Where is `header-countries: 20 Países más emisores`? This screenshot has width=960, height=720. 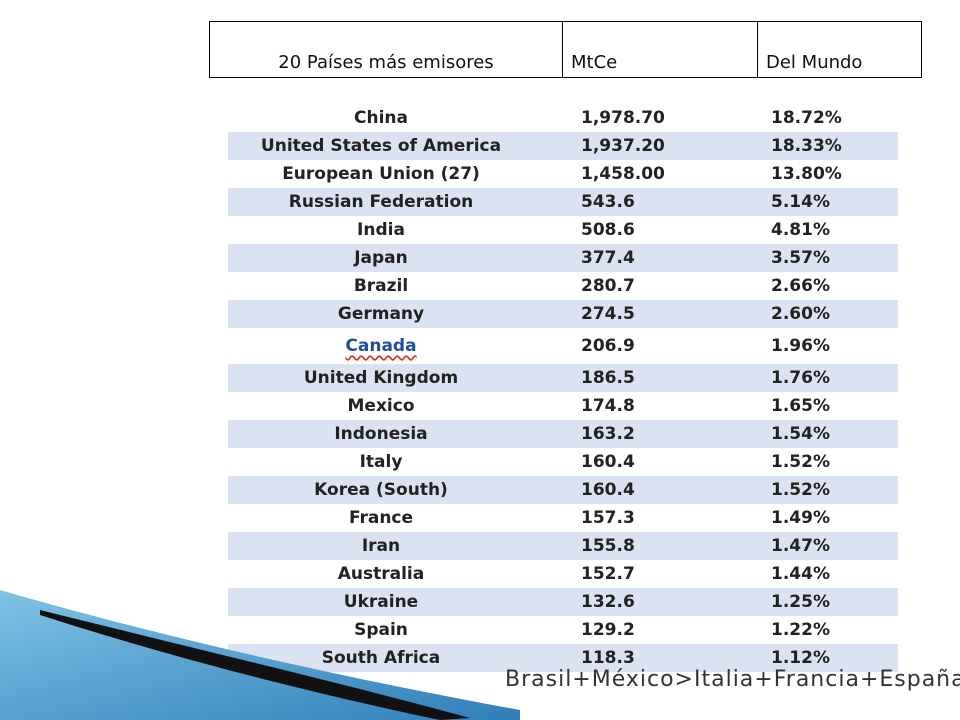
header-countries: 20 Países más emisores is located at coordinates (386, 49).